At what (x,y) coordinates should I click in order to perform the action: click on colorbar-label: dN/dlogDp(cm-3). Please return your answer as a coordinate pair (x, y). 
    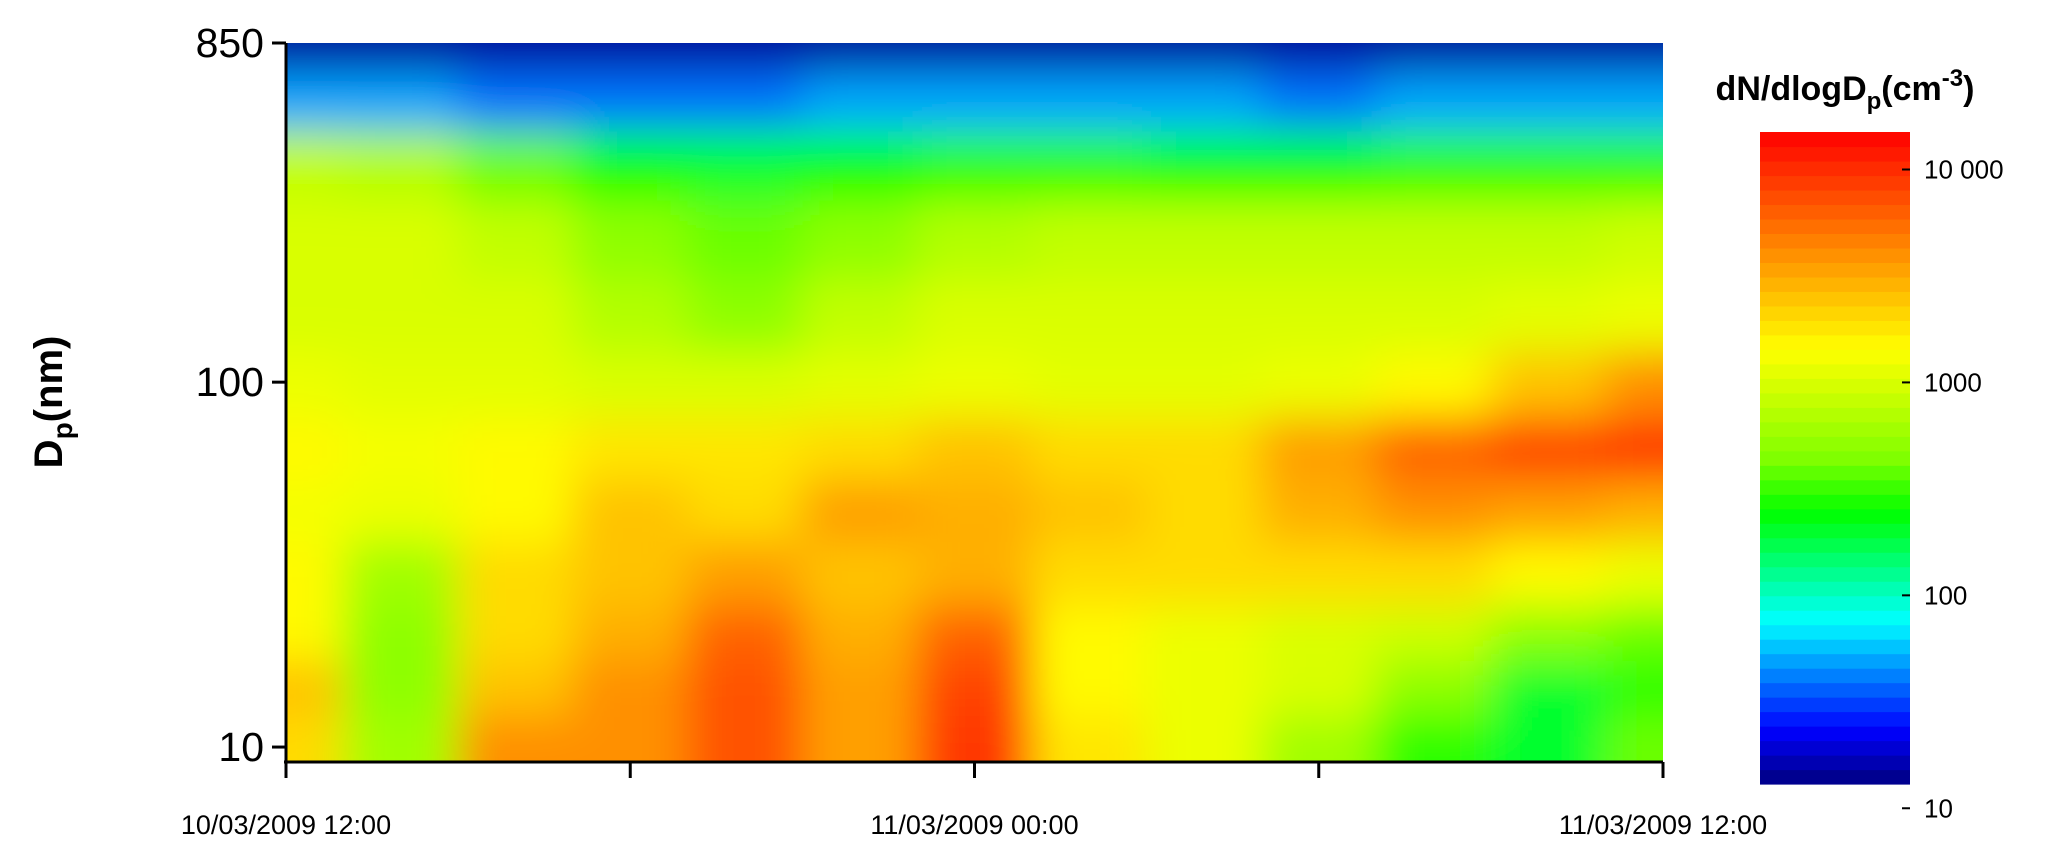
    Looking at the image, I should click on (1845, 90).